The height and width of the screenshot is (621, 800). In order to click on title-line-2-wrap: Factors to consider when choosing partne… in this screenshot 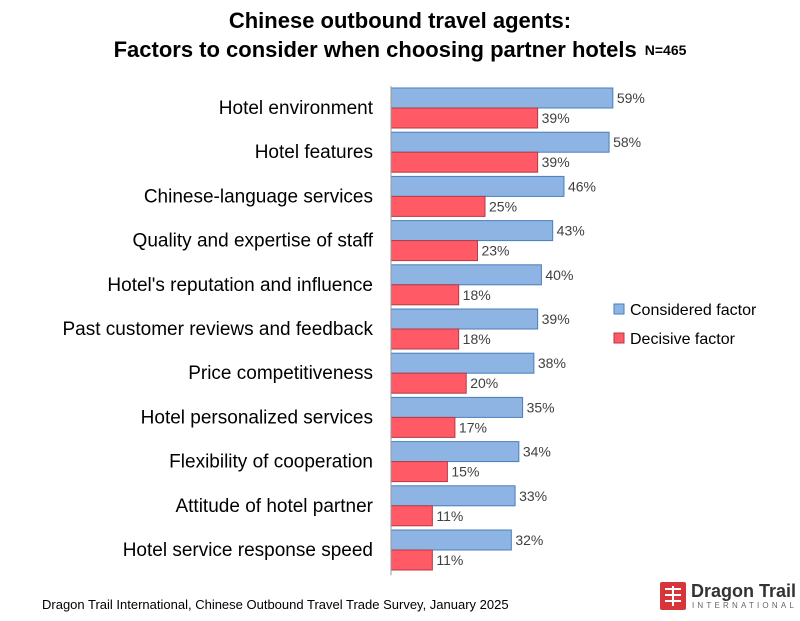, I will do `click(400, 50)`.